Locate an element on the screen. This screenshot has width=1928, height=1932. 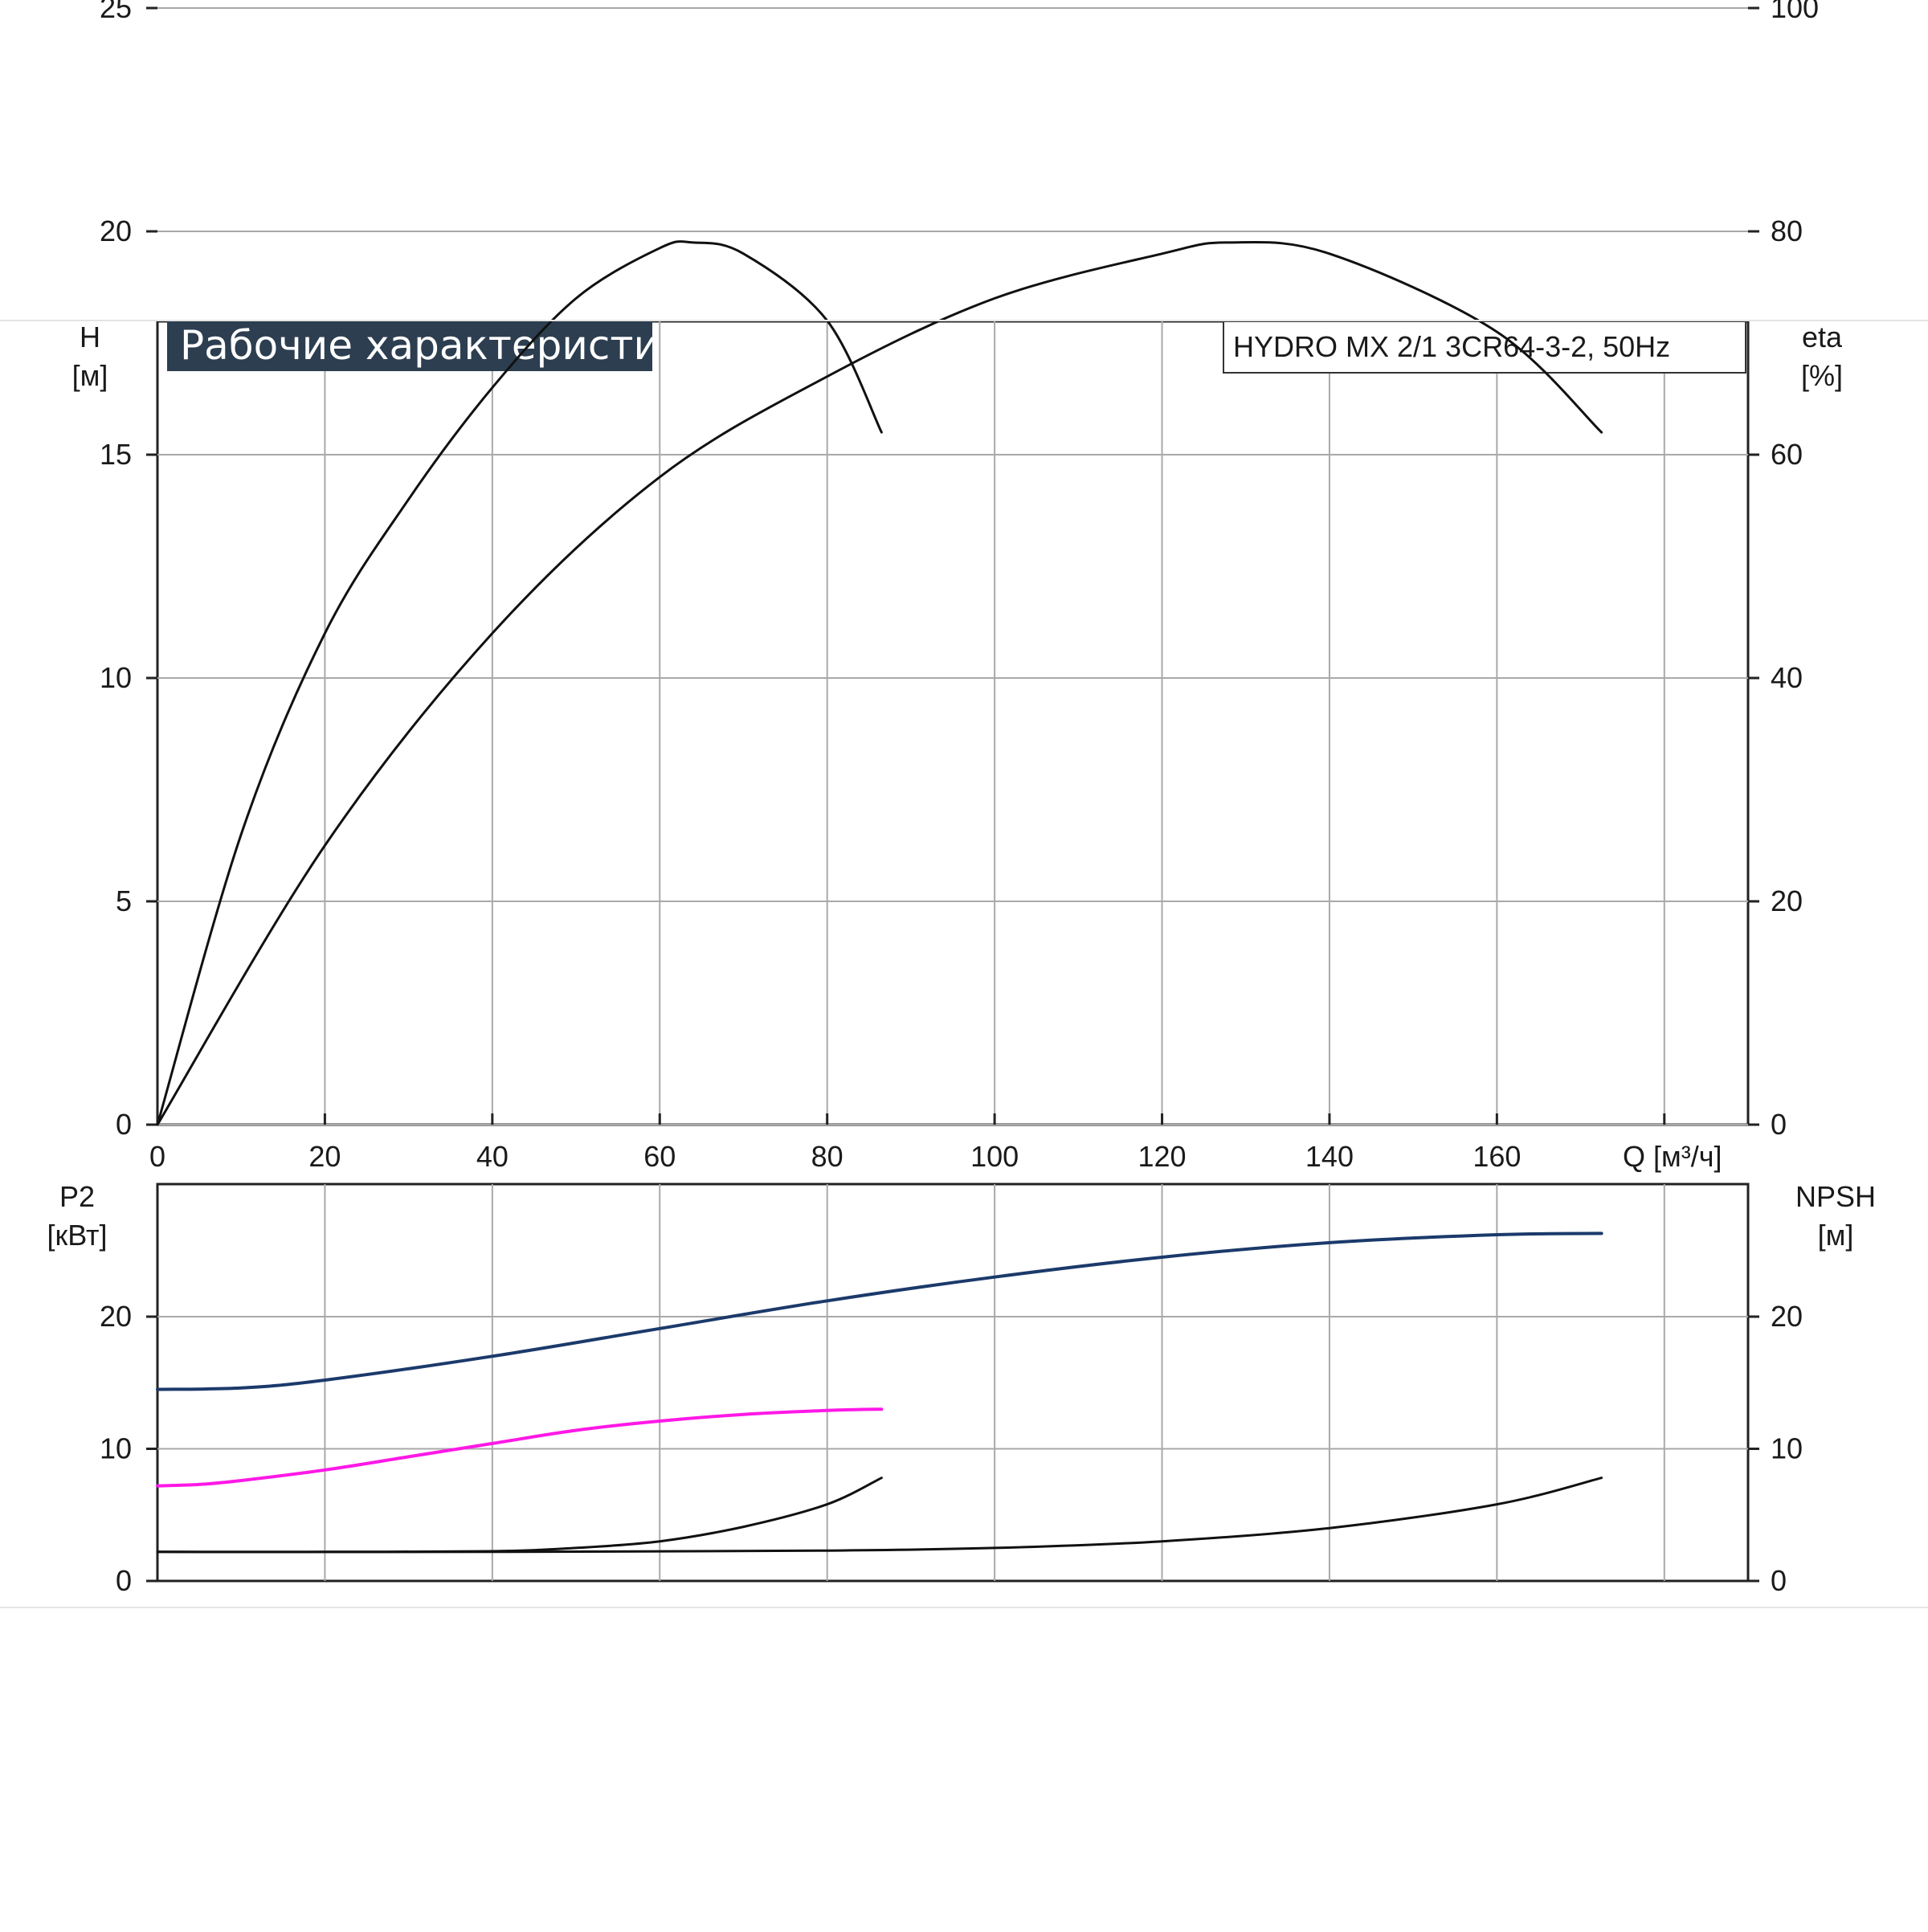
model-box is located at coordinates (1484, 347).